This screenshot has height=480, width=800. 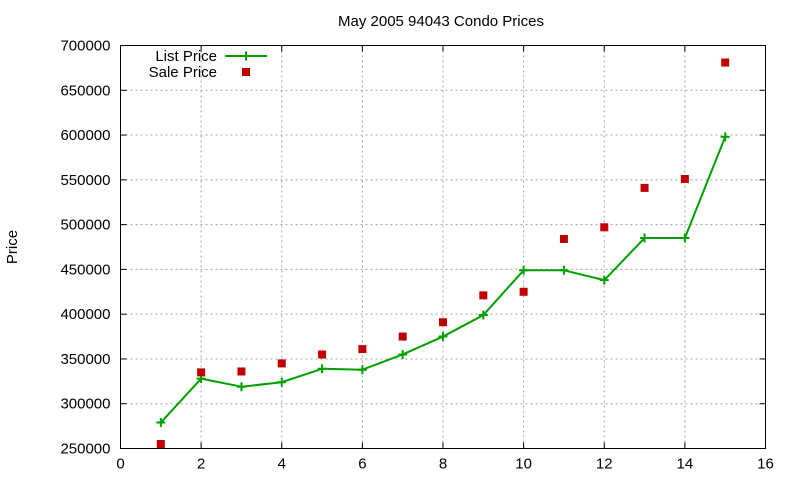 What do you see at coordinates (85, 225) in the screenshot?
I see `y-tick-label: 500000` at bounding box center [85, 225].